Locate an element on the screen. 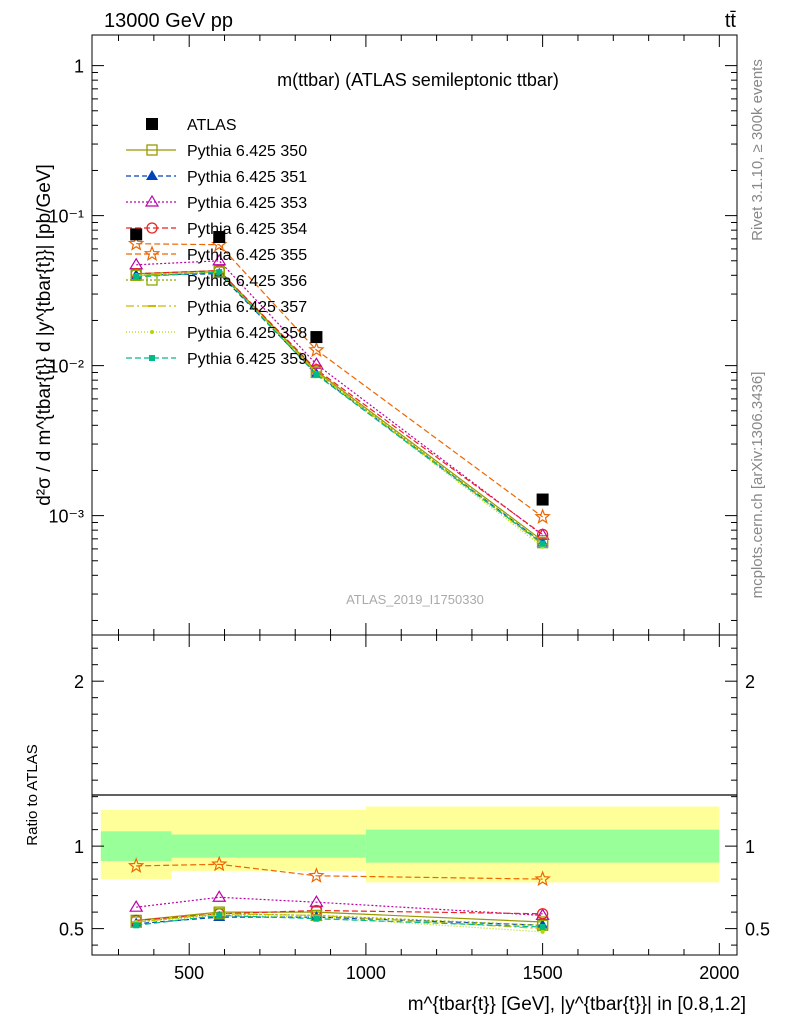  y-tick-label: 10⁻² is located at coordinates (66, 367).